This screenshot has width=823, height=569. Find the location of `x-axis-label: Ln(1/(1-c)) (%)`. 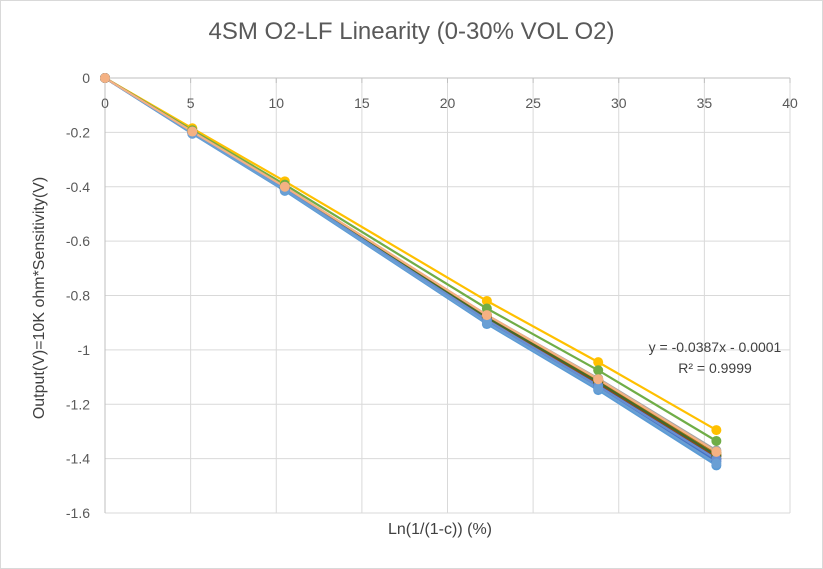

x-axis-label: Ln(1/(1-c)) (%) is located at coordinates (439, 529).